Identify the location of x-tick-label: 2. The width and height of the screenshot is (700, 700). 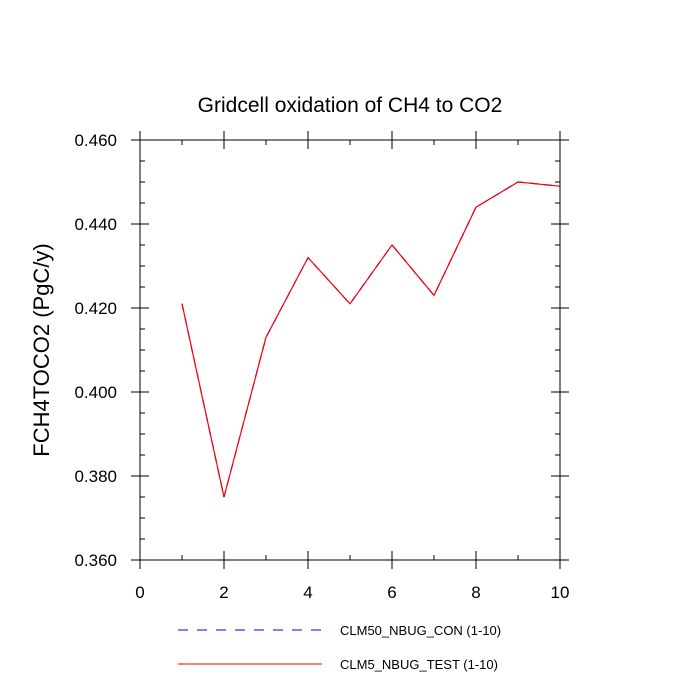
(223, 592).